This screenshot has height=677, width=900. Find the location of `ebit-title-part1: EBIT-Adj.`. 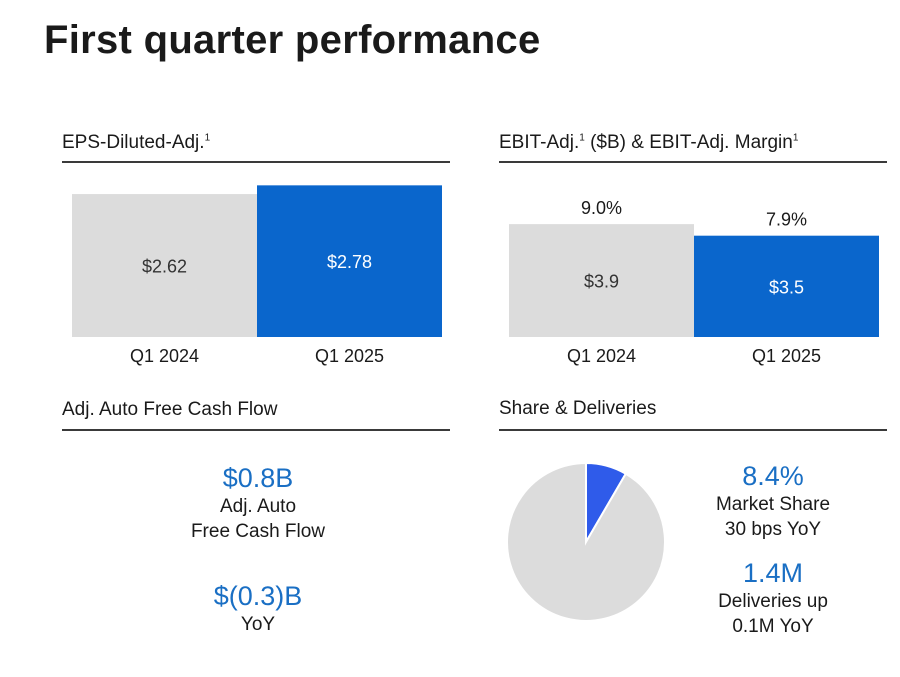

ebit-title-part1: EBIT-Adj. is located at coordinates (539, 142).